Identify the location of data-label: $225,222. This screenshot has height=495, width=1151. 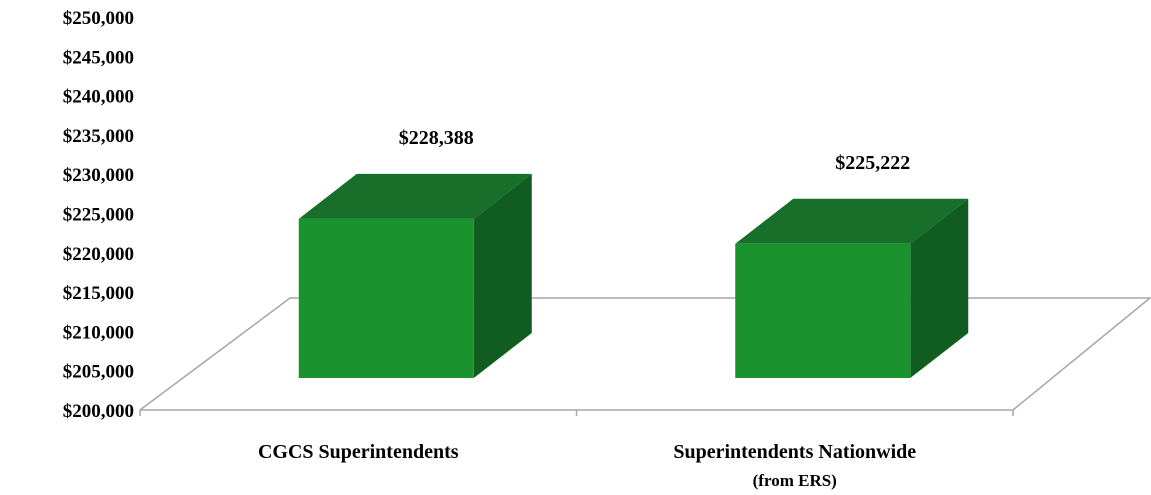
(872, 163).